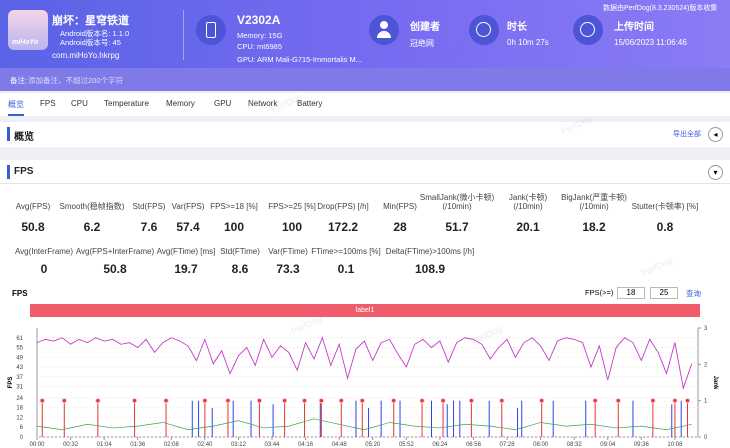 The height and width of the screenshot is (448, 730). What do you see at coordinates (76, 80) in the screenshot?
I see `note-input: 添加备注，不超过200个字符` at bounding box center [76, 80].